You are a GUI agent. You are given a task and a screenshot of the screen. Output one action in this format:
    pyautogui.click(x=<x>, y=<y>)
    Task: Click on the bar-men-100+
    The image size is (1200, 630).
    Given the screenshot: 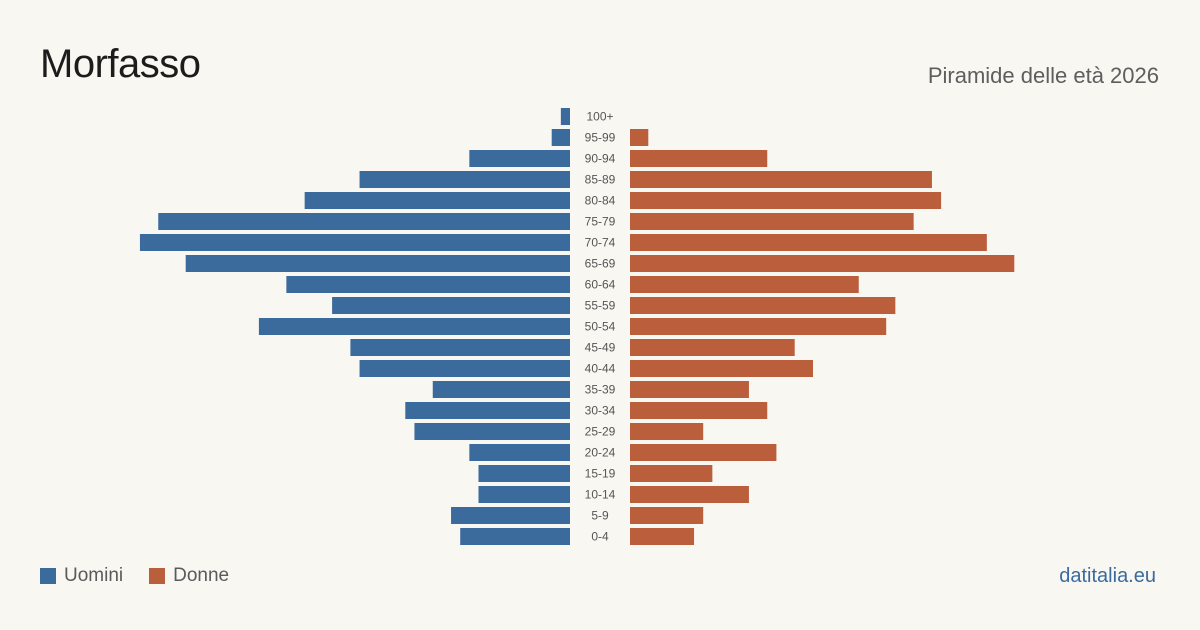 What is the action you would take?
    pyautogui.click(x=565, y=116)
    